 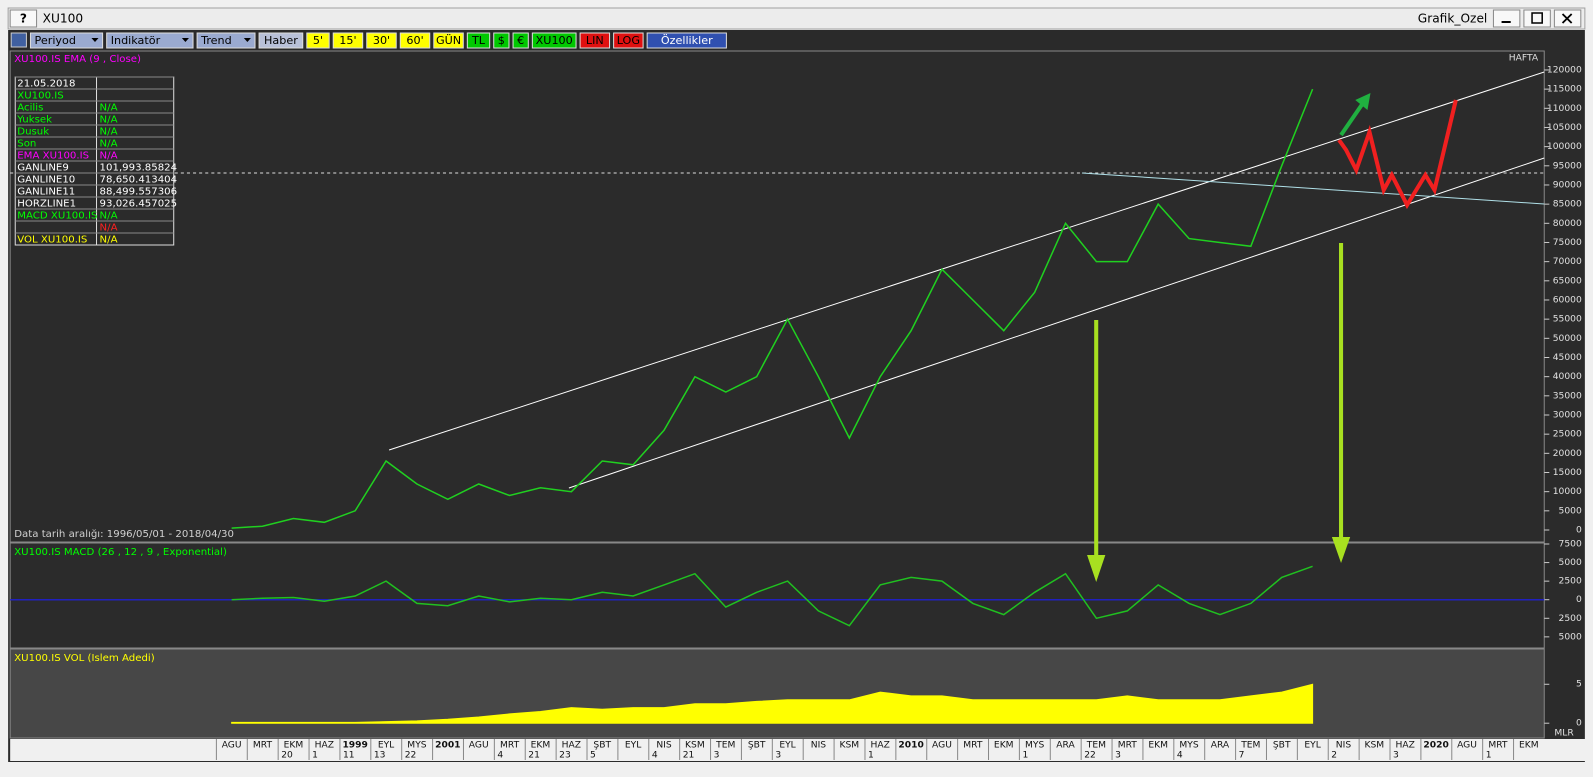 I want to click on toolbar-label: Özellikler, so click(x=687, y=40).